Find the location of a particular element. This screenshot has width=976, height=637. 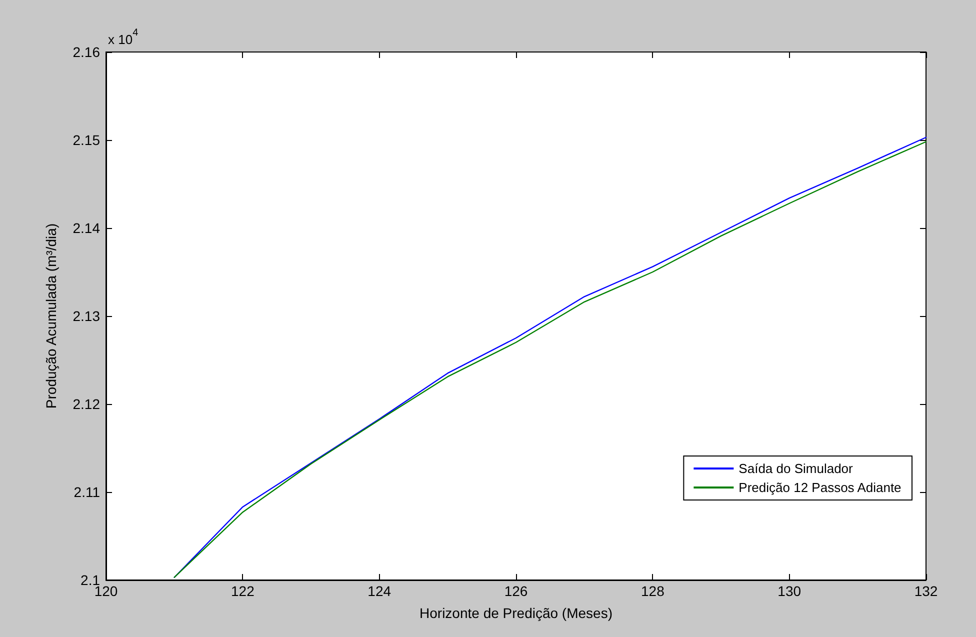

y-axis-title: Produção Acumulada (m³/dia) is located at coordinates (51, 316).